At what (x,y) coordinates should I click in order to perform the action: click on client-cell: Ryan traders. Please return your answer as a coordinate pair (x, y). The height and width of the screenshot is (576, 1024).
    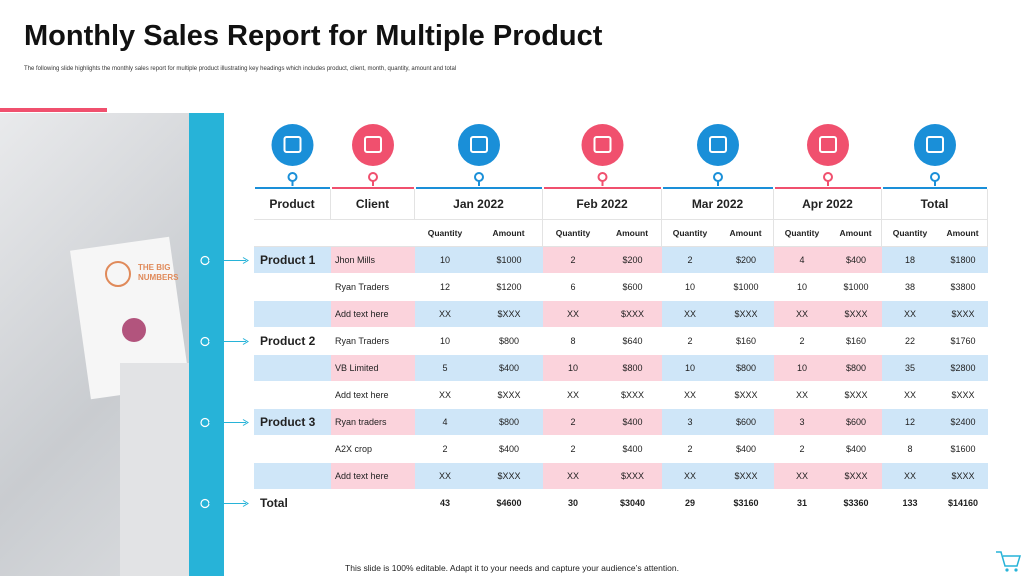
    Looking at the image, I should click on (373, 422).